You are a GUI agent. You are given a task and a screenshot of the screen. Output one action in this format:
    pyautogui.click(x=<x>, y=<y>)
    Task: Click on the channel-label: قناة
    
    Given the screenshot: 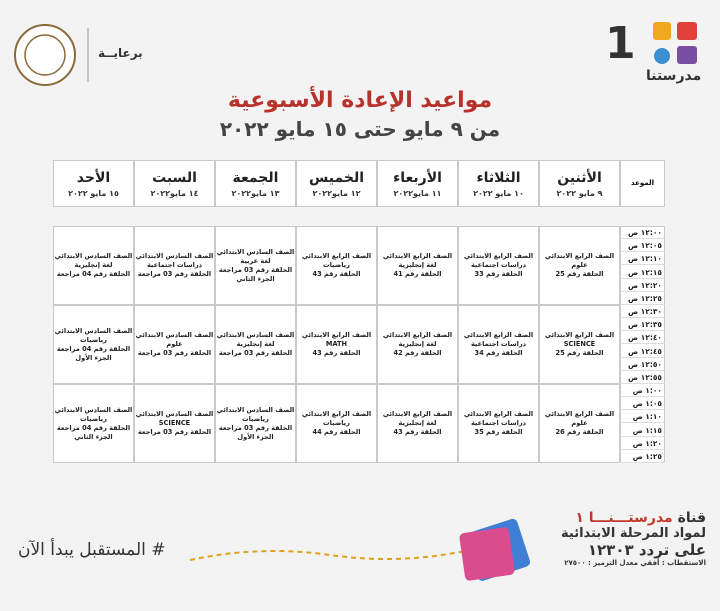 What is the action you would take?
    pyautogui.click(x=691, y=518)
    